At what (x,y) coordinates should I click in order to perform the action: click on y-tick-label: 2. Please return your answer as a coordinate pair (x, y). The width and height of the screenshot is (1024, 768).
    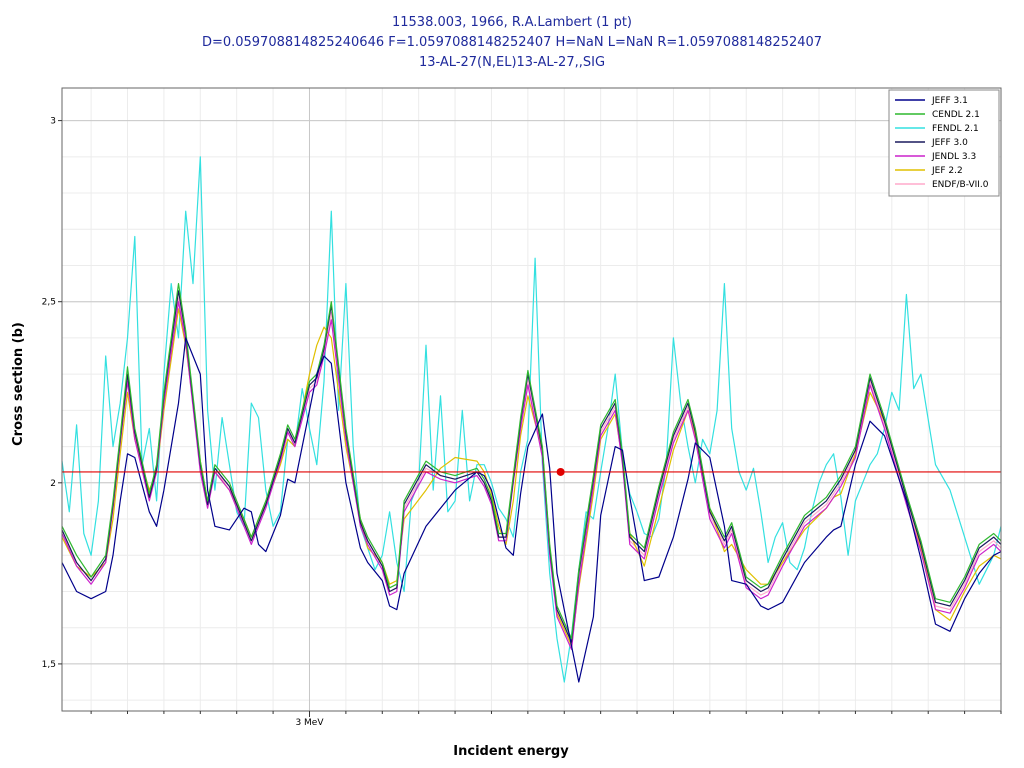
    Looking at the image, I should click on (53, 484).